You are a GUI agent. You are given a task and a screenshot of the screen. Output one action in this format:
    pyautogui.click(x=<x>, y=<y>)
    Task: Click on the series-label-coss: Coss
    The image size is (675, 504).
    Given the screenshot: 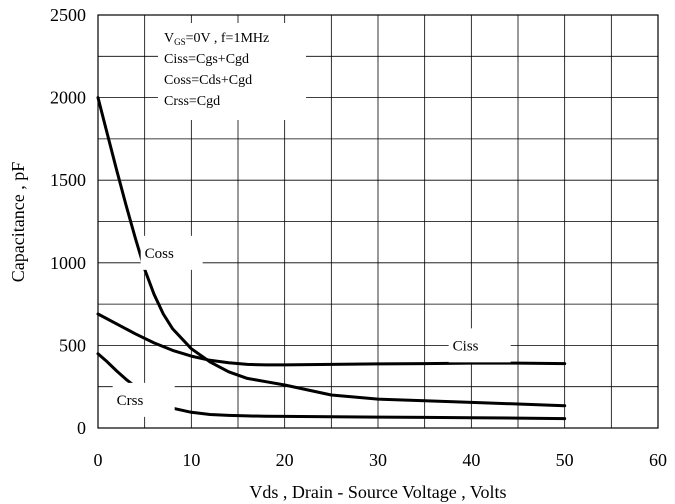 What is the action you would take?
    pyautogui.click(x=159, y=254)
    